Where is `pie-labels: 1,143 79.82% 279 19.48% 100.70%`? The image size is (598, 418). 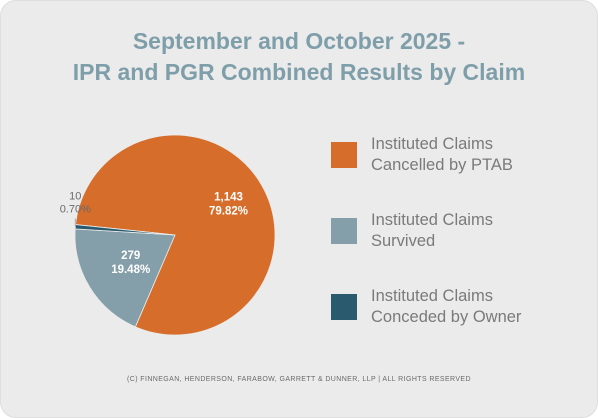
pie-labels: 1,143 79.82% 279 19.48% 100.70% is located at coordinates (154, 234).